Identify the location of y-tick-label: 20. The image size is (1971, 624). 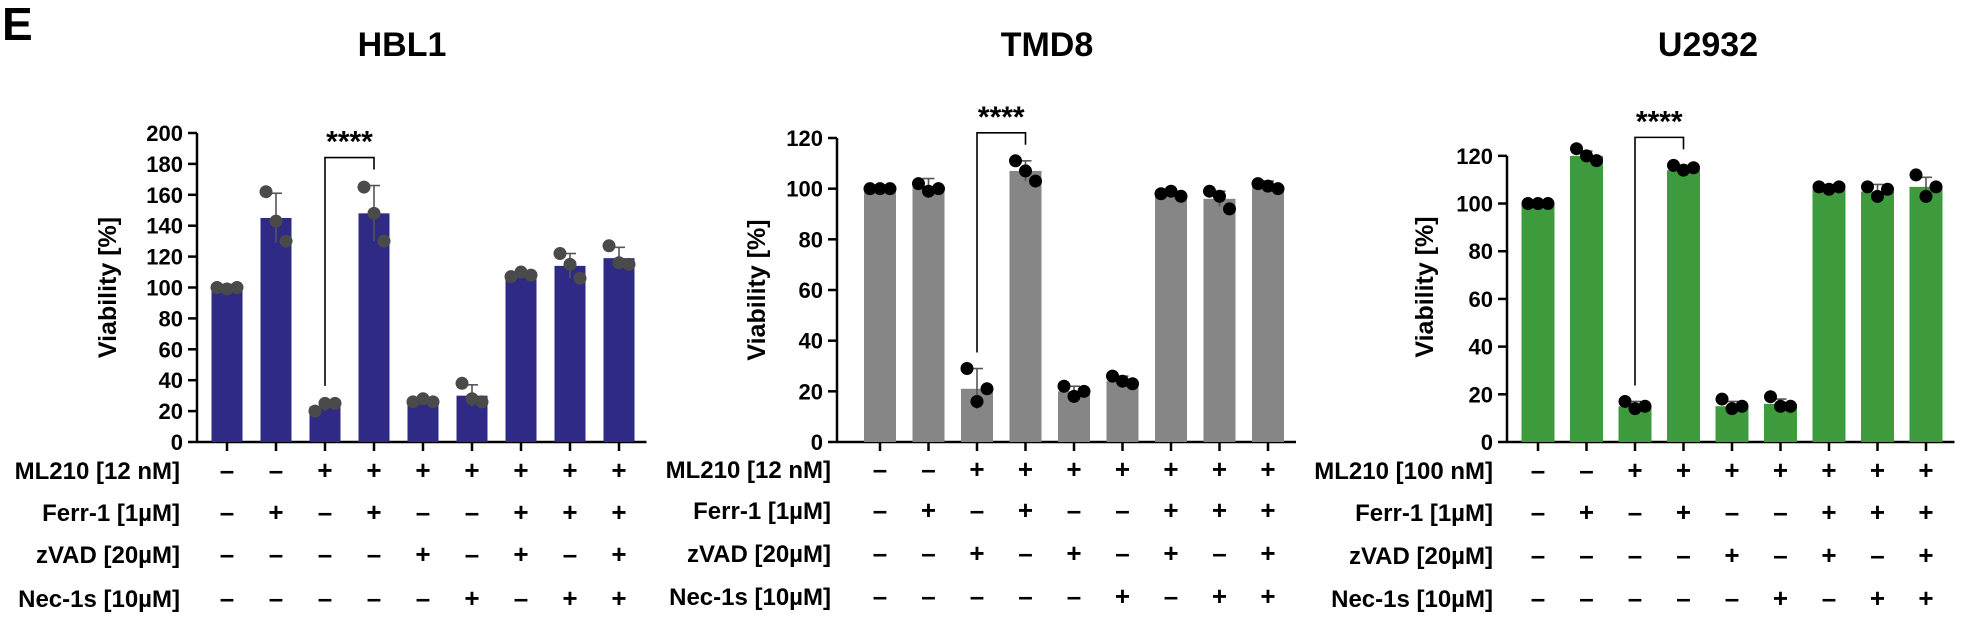
(171, 411).